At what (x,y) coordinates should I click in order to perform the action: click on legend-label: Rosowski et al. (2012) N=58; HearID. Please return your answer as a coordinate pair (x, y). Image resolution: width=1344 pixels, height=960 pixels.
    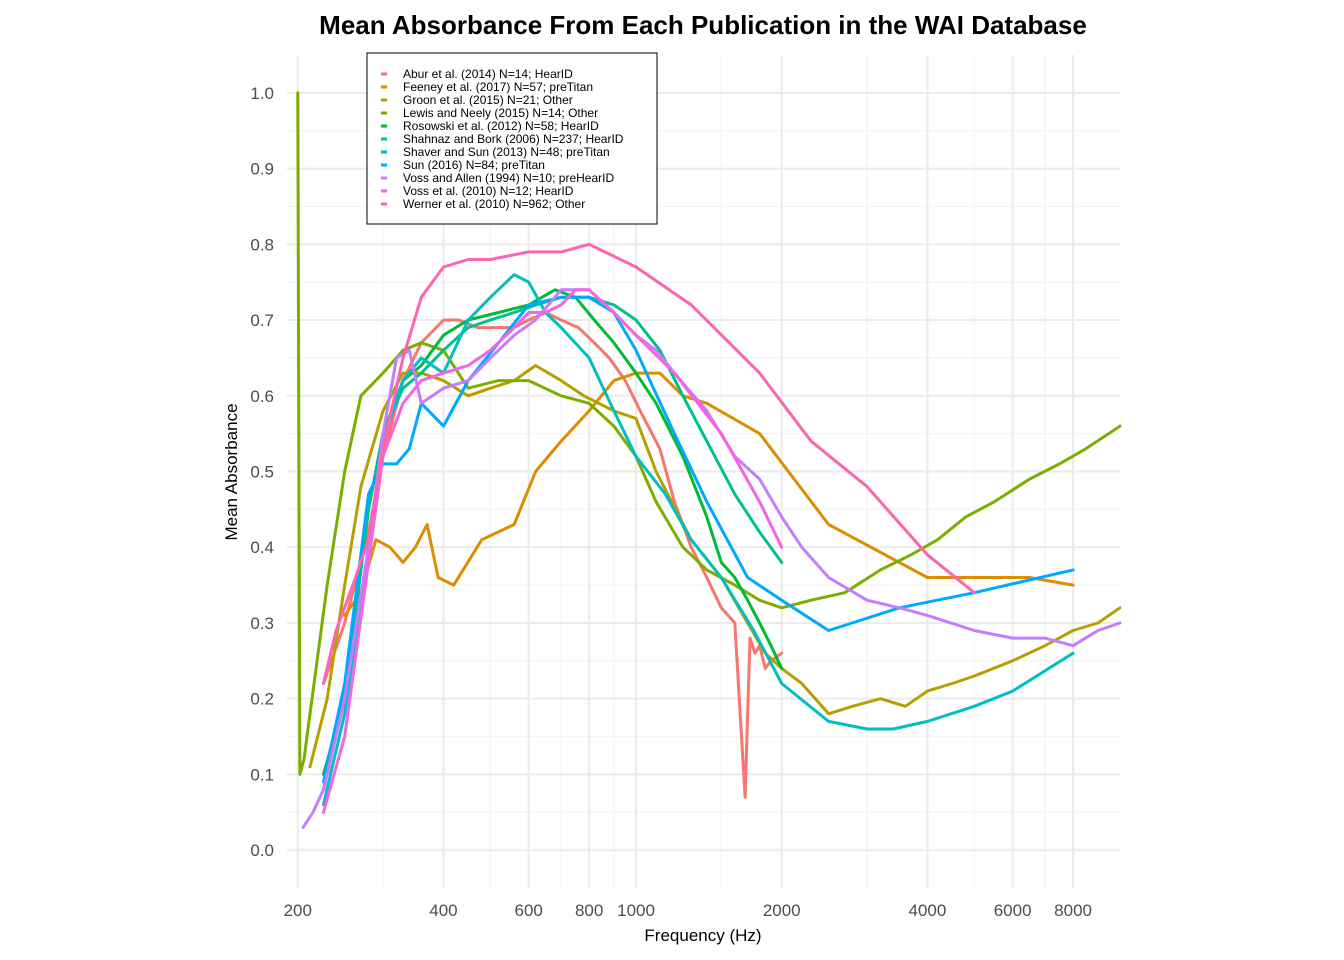
    Looking at the image, I should click on (501, 126).